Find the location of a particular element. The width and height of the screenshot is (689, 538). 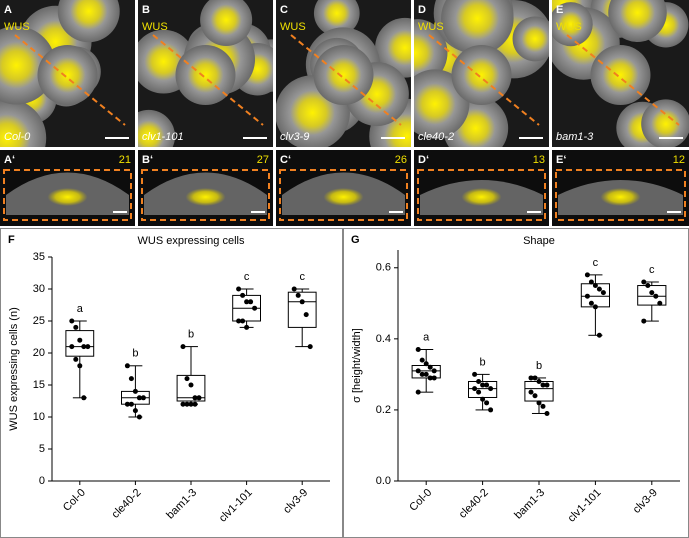

y-tick-label: 0 is located at coordinates (42, 481).